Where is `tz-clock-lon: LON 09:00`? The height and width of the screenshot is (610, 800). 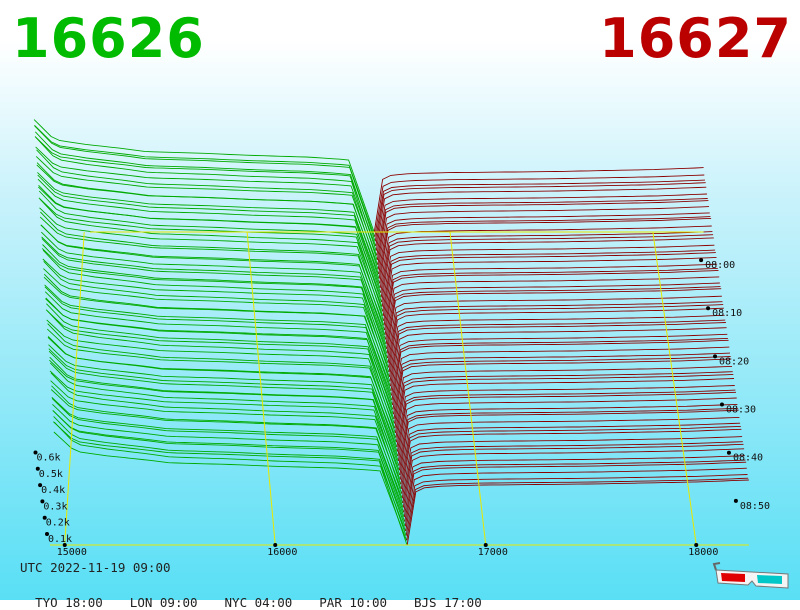
tz-clock-lon: LON 09:00 is located at coordinates (163, 602).